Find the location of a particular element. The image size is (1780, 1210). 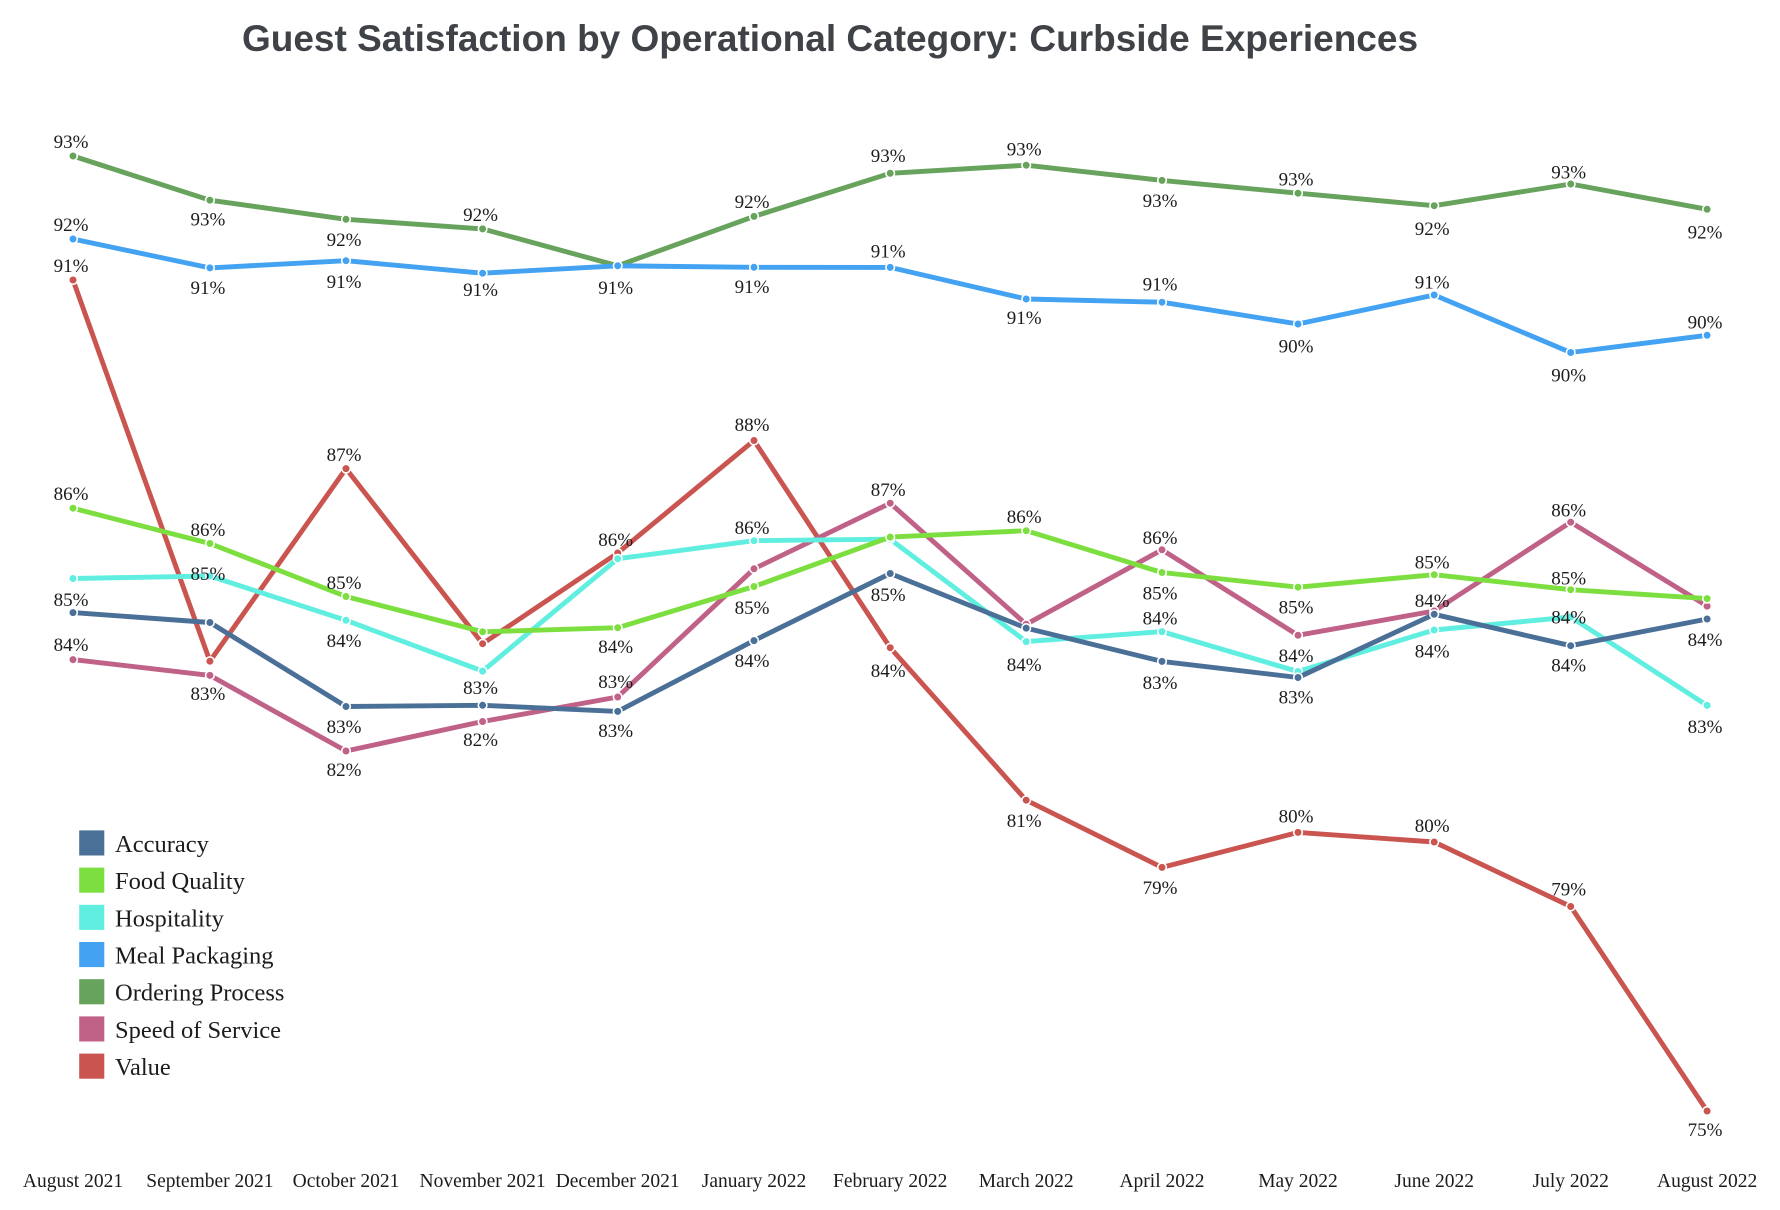

svg-text: Food Quality is located at coordinates (180, 881).